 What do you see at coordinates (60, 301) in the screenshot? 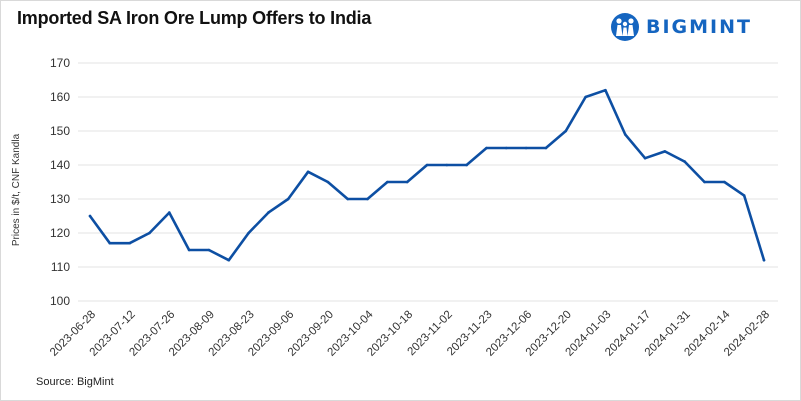
I see `y-tick-label: 100` at bounding box center [60, 301].